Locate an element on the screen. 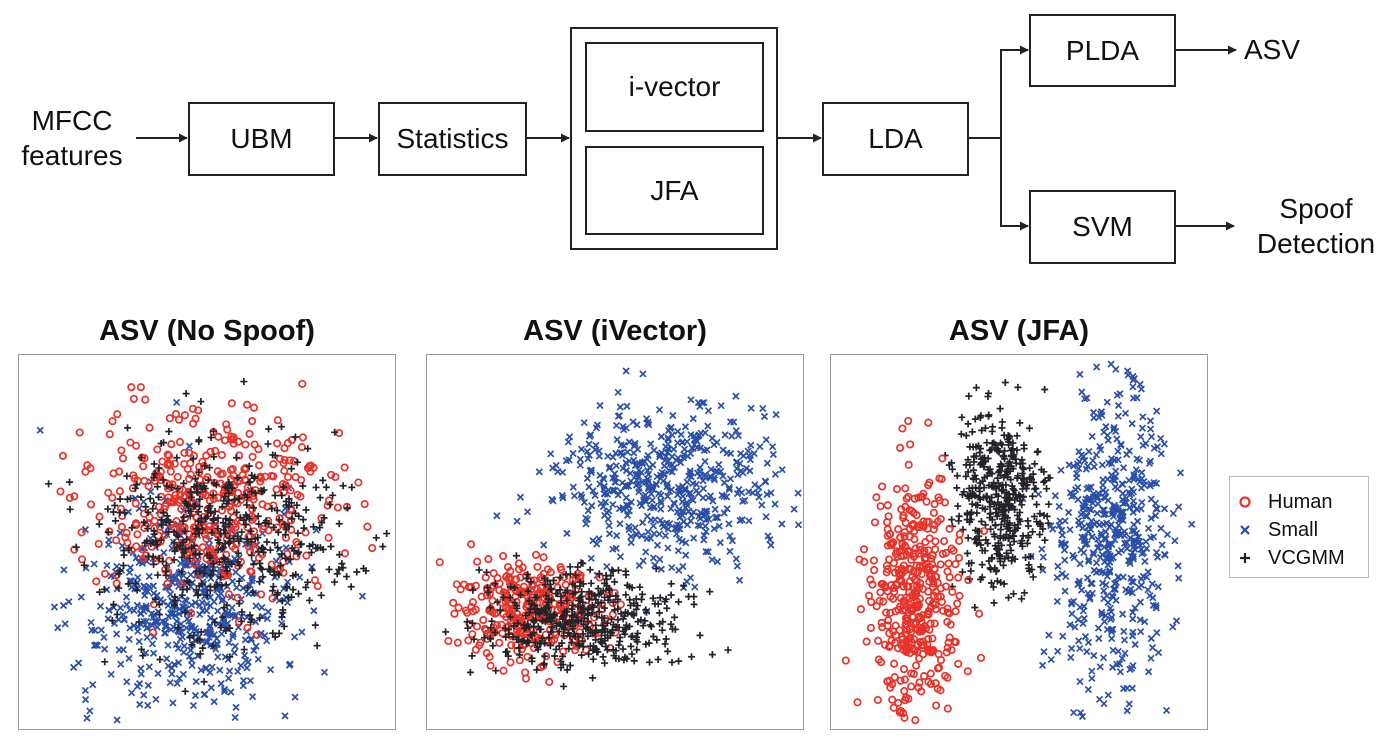 The image size is (1400, 738). ivector-label: i-vector is located at coordinates (674, 86).